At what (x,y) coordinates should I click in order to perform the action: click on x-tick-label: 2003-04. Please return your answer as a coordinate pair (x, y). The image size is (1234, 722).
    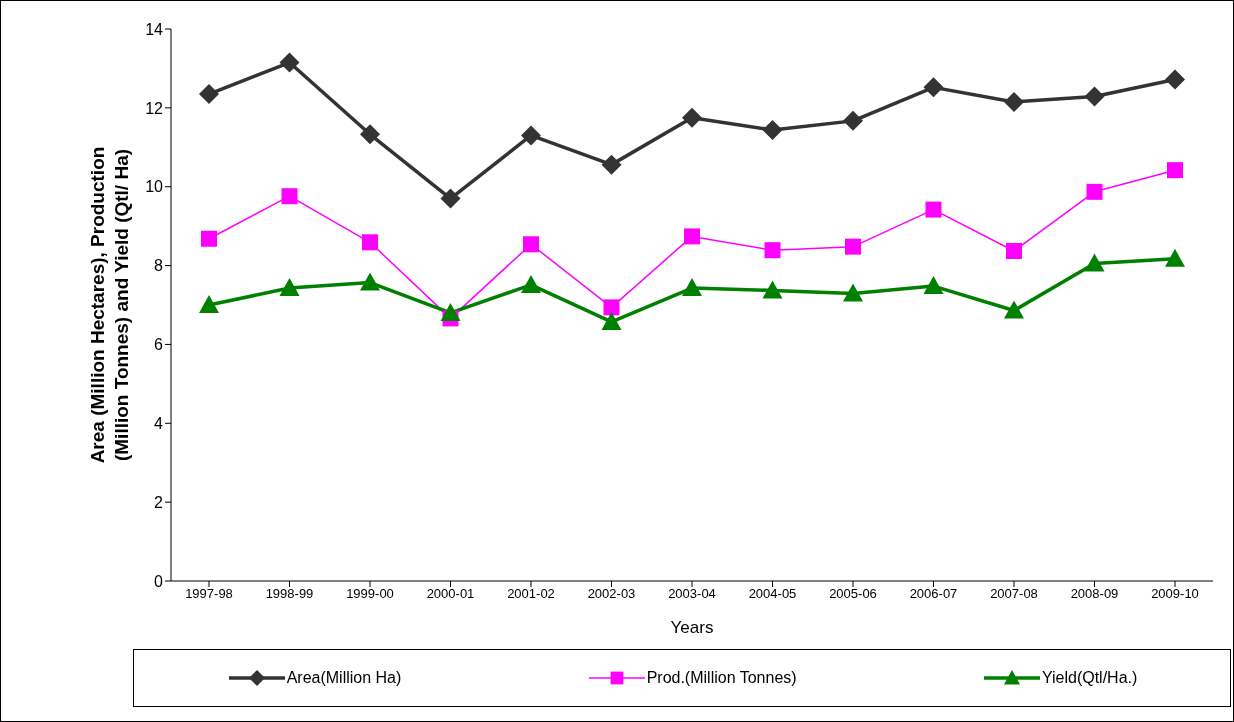
    Looking at the image, I should click on (692, 594).